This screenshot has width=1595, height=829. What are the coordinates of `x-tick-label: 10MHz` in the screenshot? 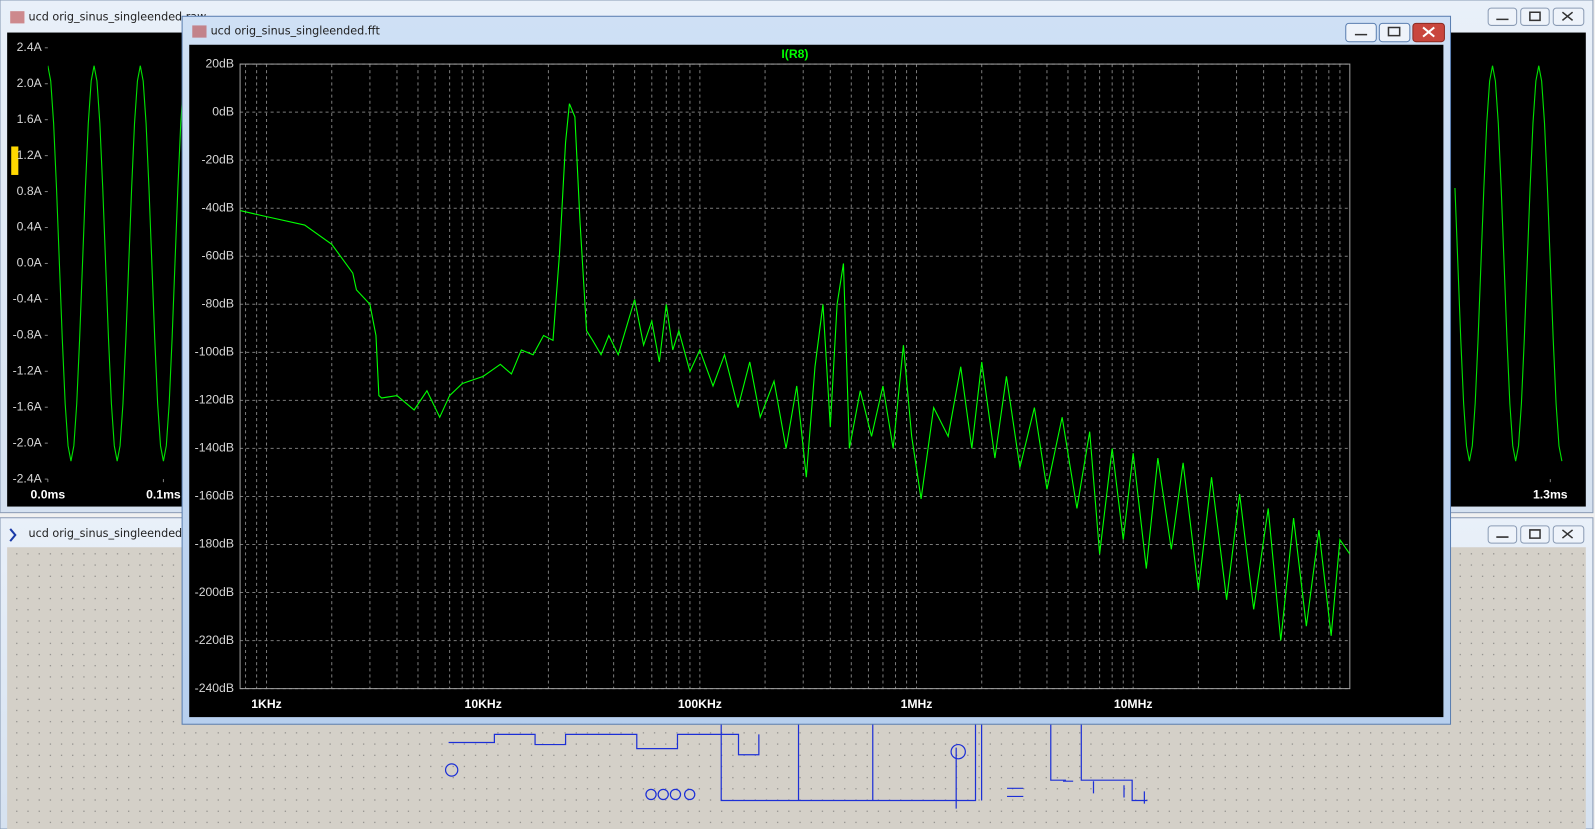 It's located at (1133, 704).